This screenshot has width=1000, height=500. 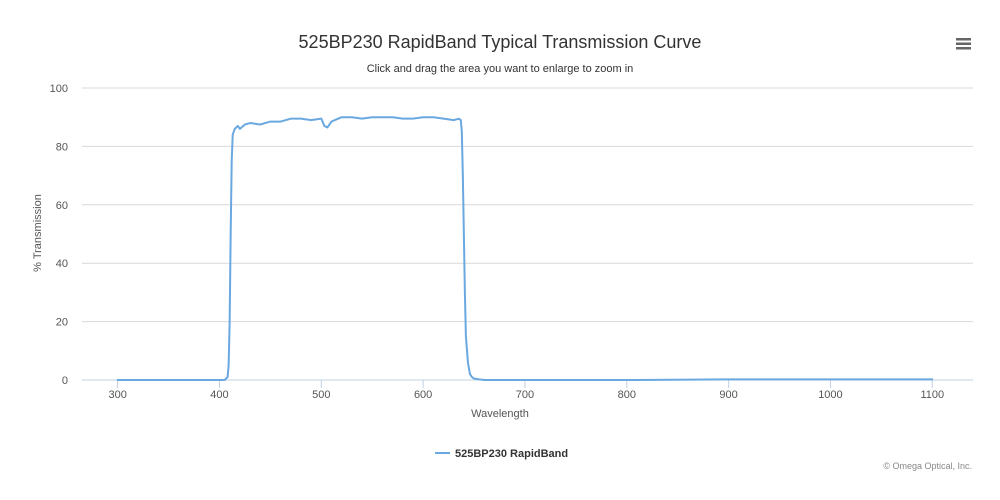 What do you see at coordinates (65, 381) in the screenshot?
I see `y-tick-label: 0` at bounding box center [65, 381].